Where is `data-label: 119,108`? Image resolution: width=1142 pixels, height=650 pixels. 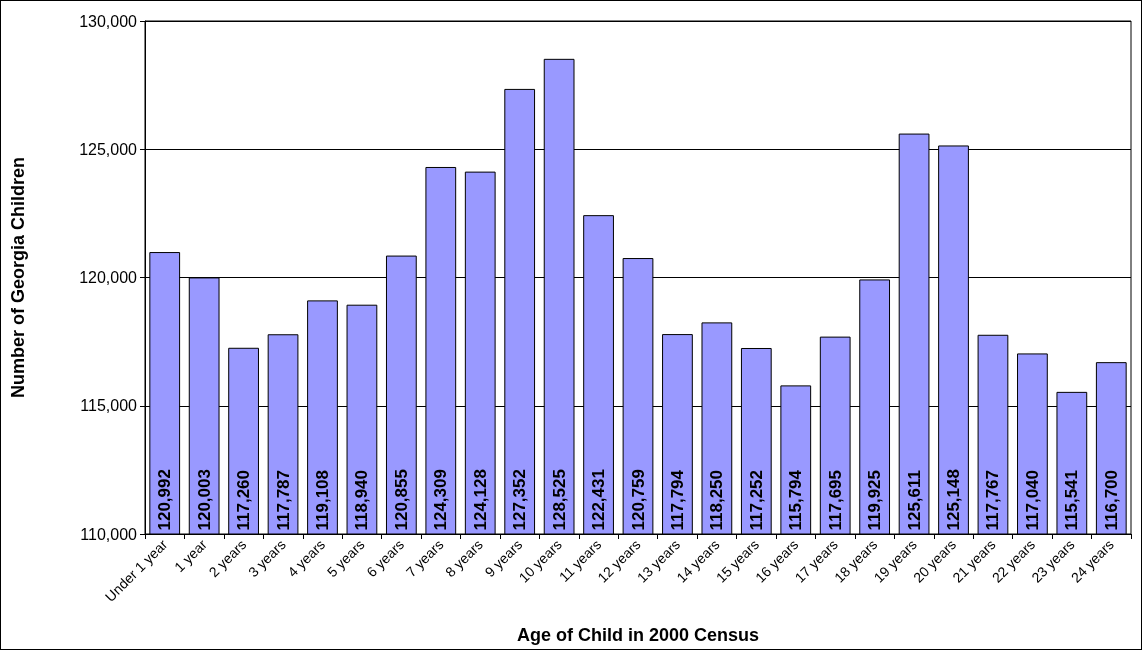 data-label: 119,108 is located at coordinates (322, 500).